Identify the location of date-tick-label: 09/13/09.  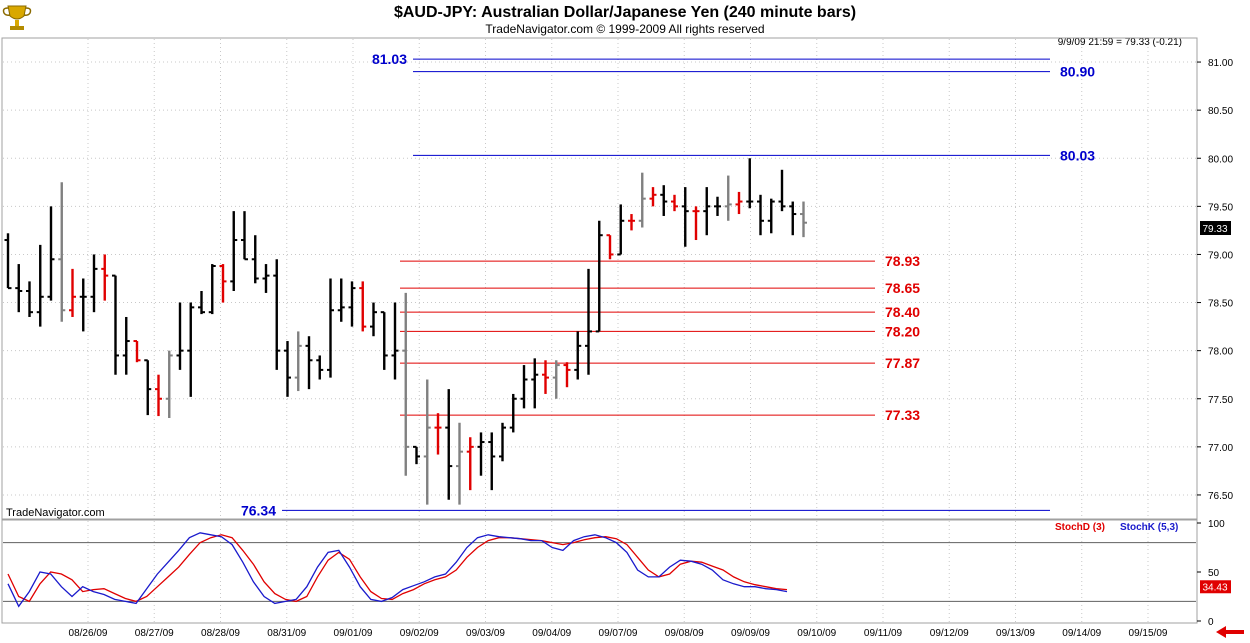
(1015, 633).